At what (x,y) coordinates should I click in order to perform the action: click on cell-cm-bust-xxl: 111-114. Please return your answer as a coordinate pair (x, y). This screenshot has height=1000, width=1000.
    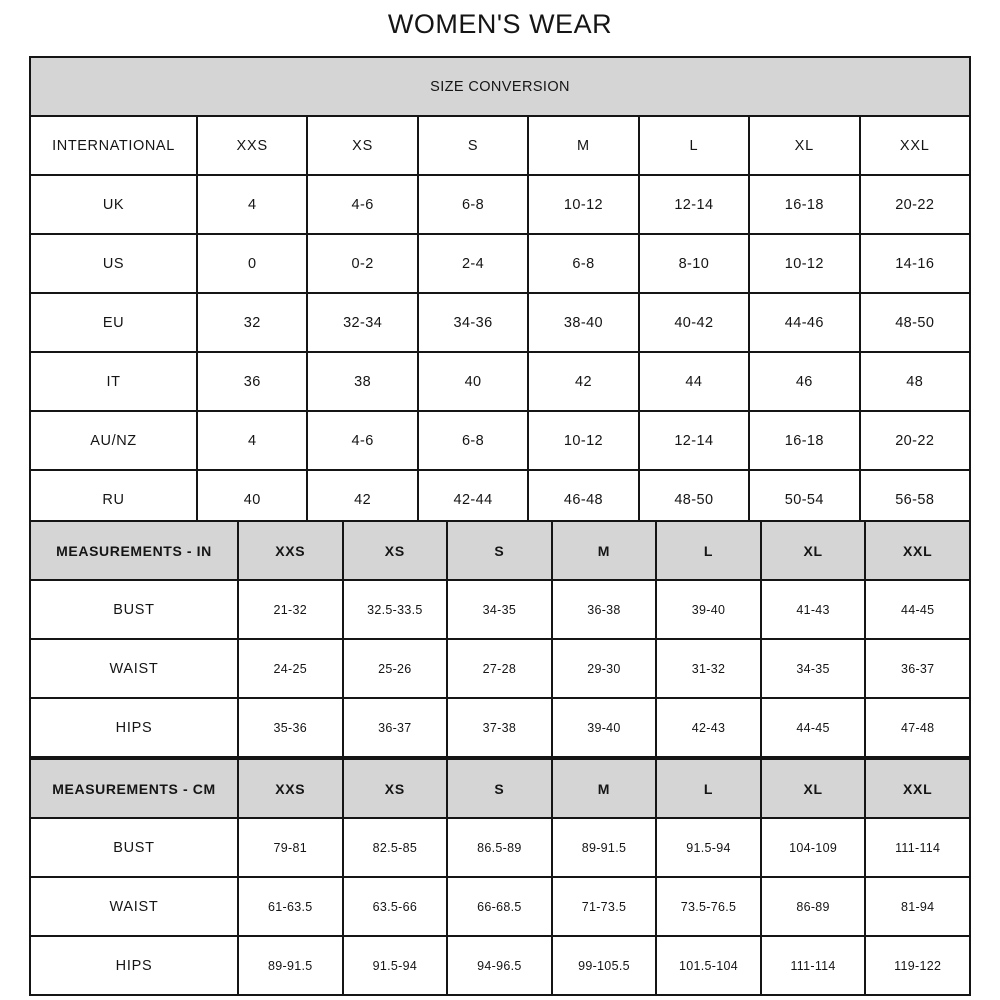
    Looking at the image, I should click on (917, 847).